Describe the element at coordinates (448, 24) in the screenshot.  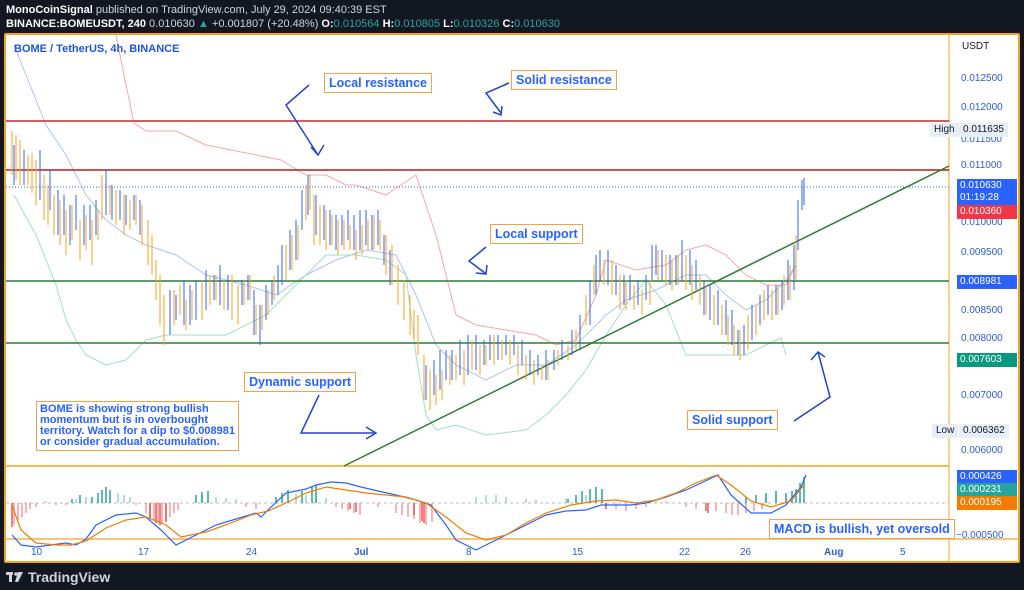
I see `low-label: L:` at that location.